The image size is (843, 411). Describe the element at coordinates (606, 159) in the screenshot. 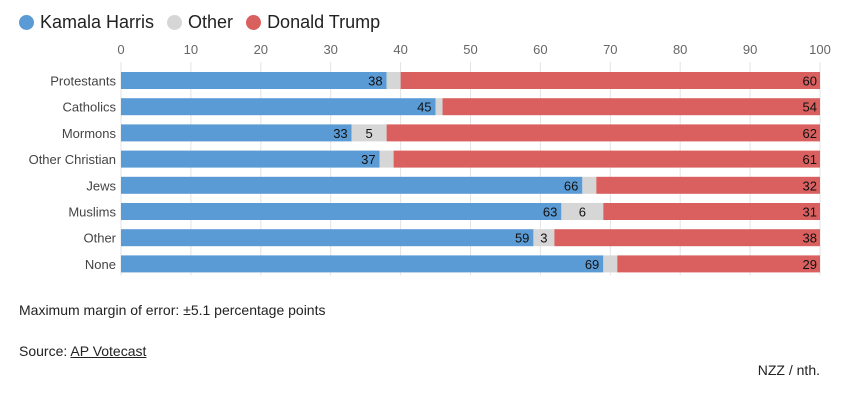

I see `bar-donald-trump-other-christian` at that location.